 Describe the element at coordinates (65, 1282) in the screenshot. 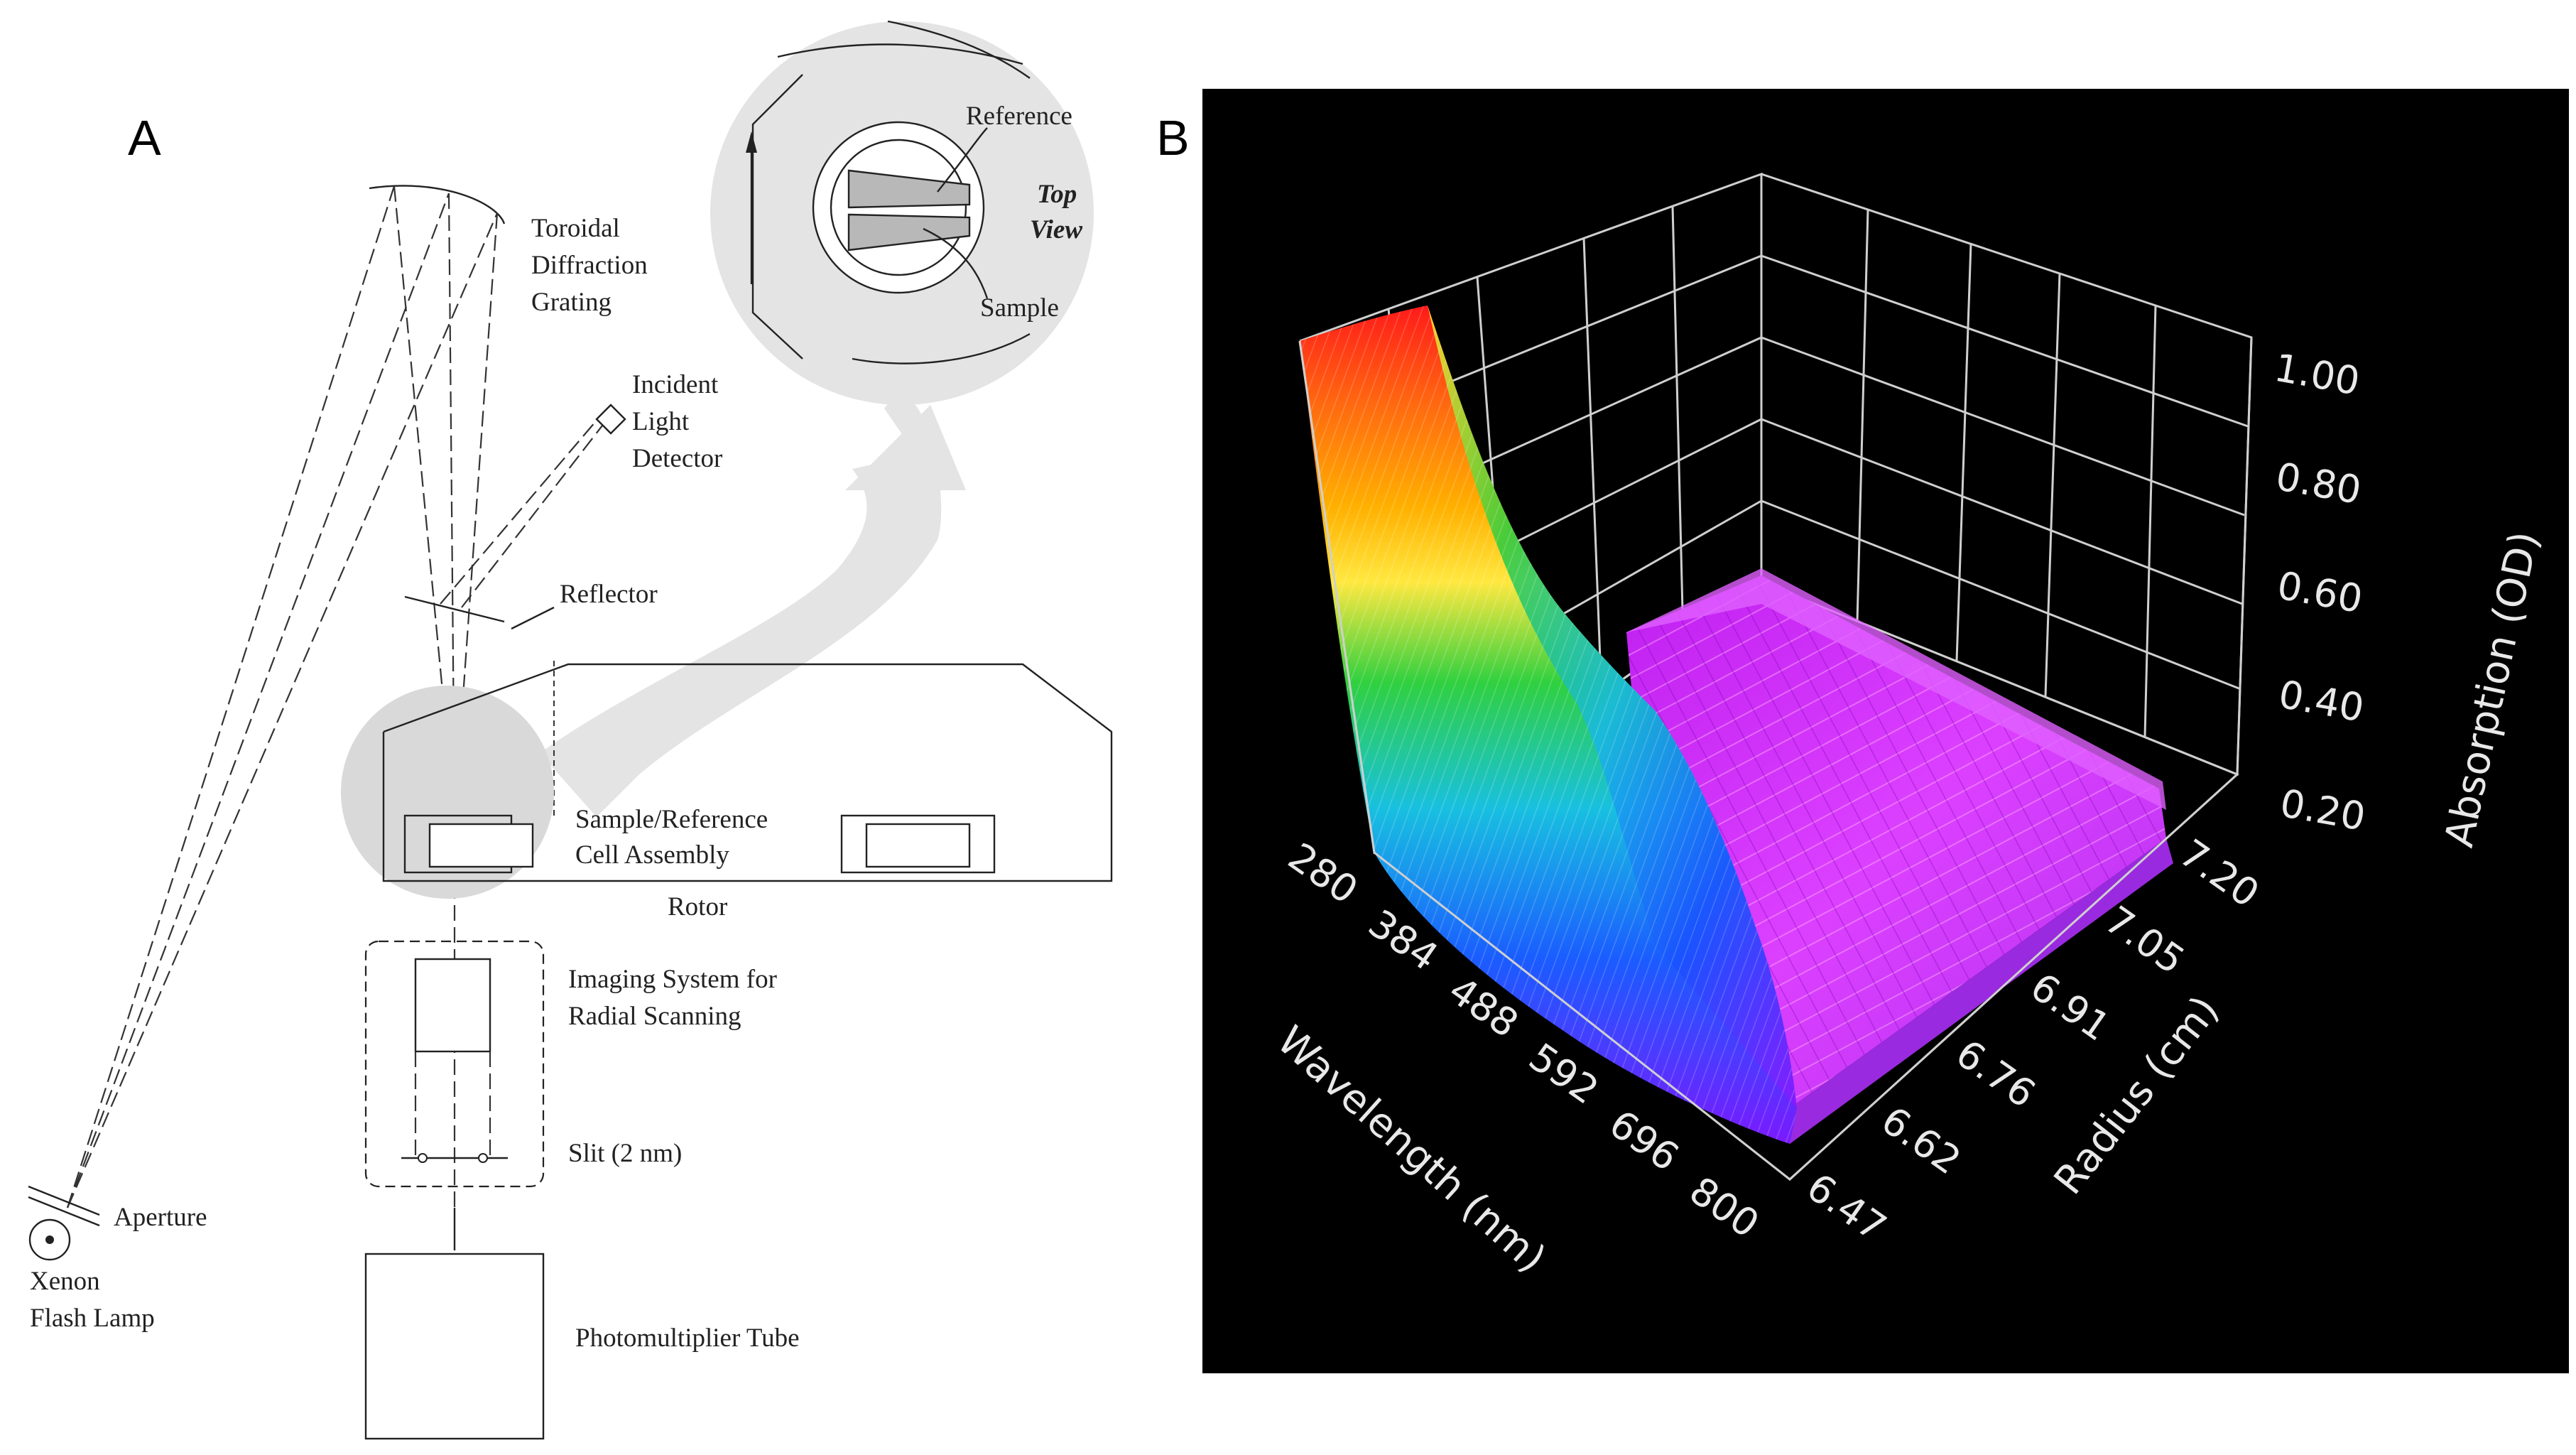

I see `lamp-label-1: Xenon` at that location.